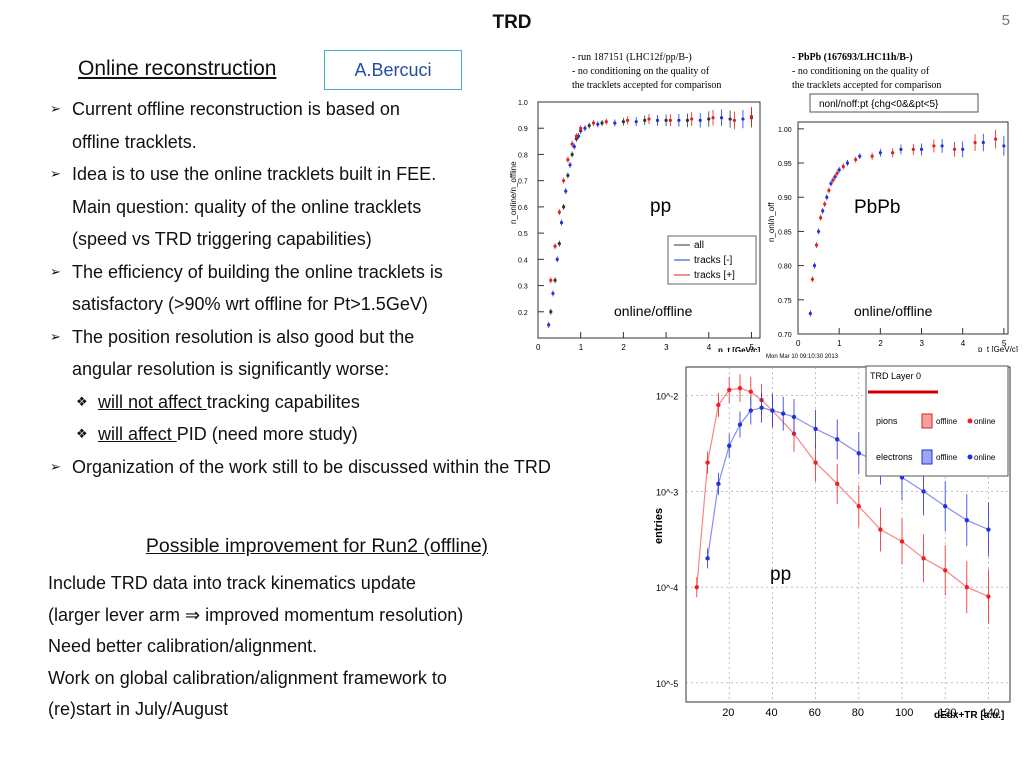  I want to click on x-tick-label: 4, so click(709, 347).